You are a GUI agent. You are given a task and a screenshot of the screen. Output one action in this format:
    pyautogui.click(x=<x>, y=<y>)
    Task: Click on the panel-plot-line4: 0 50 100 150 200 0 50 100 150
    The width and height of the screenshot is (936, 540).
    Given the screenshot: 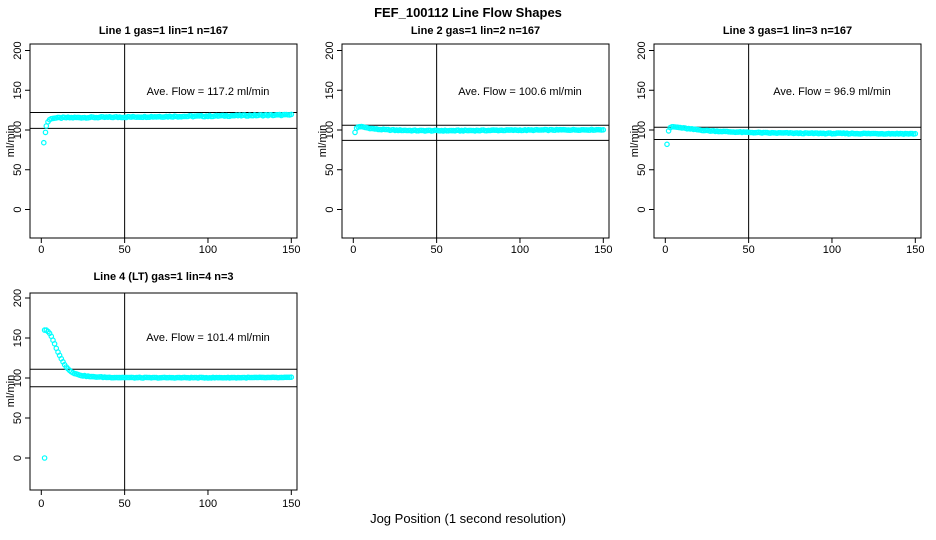 What is the action you would take?
    pyautogui.click(x=156, y=399)
    